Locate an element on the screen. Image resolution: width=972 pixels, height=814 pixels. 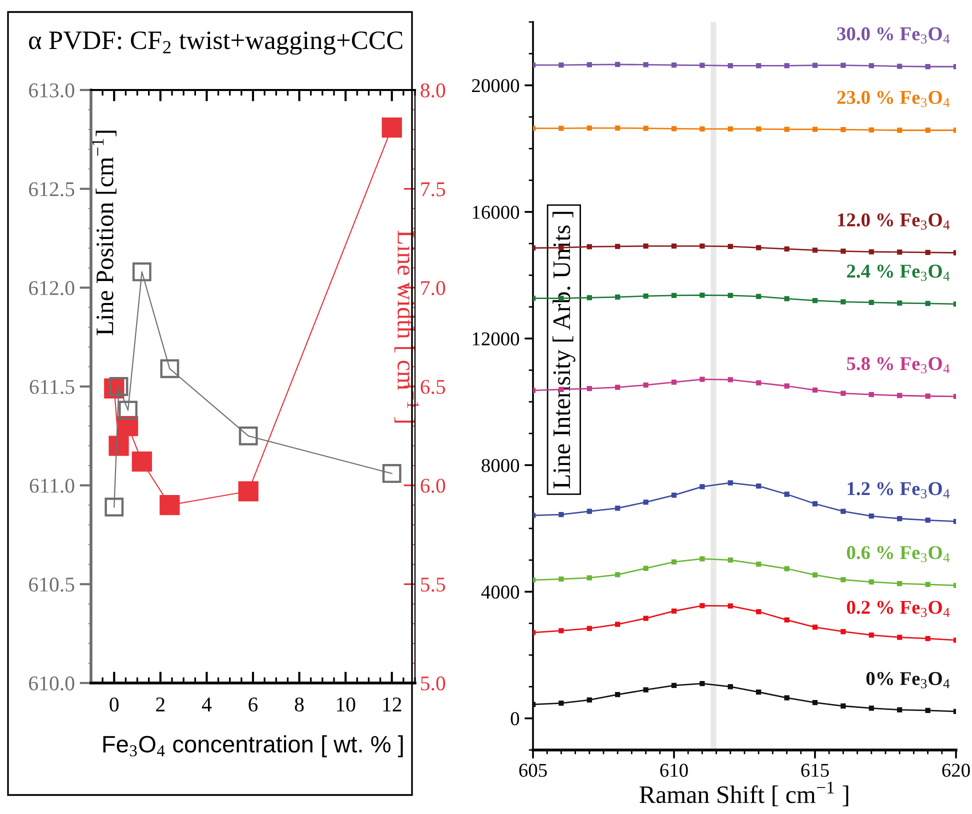
y2-tick-label: 7.0 is located at coordinates (433, 288).